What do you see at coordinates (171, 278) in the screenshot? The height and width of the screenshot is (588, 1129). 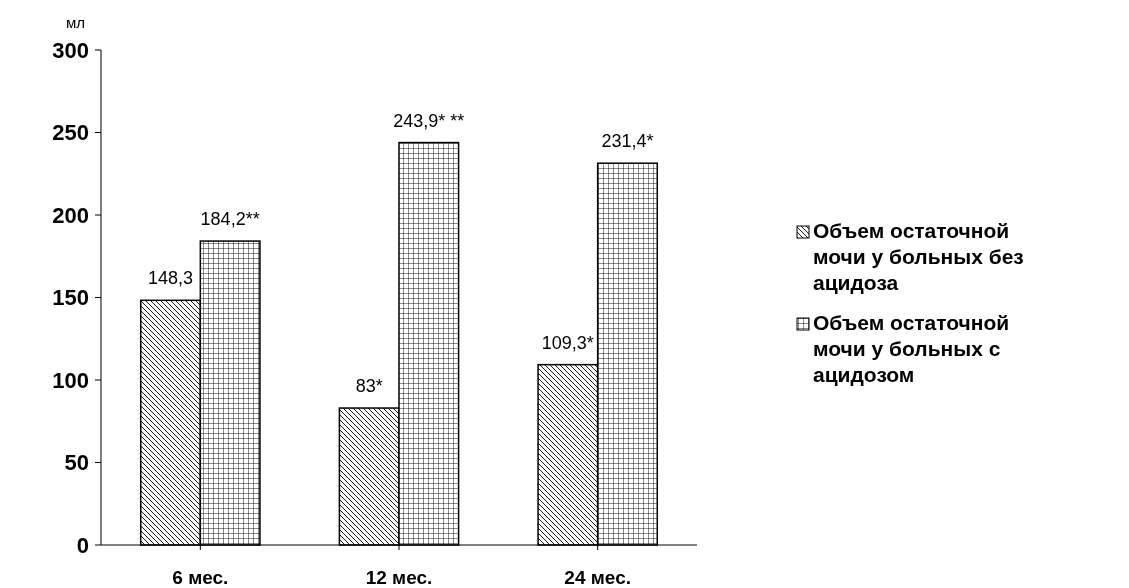 I see `data-label: 148,3` at bounding box center [171, 278].